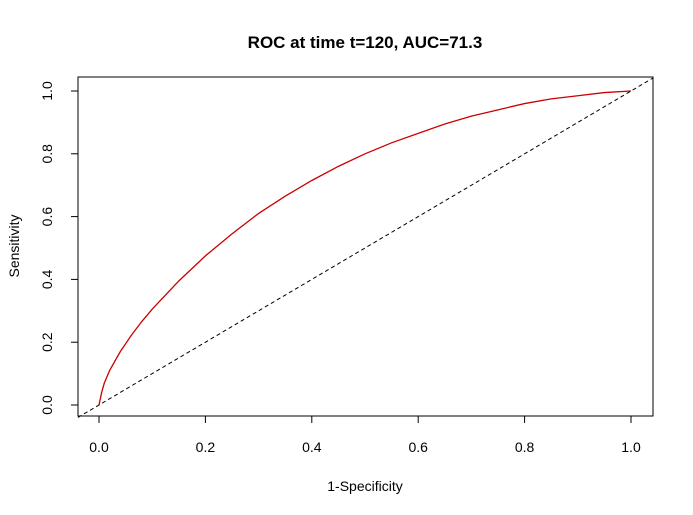 The image size is (693, 515). What do you see at coordinates (525, 447) in the screenshot?
I see `x-tick-label: 0.8` at bounding box center [525, 447].